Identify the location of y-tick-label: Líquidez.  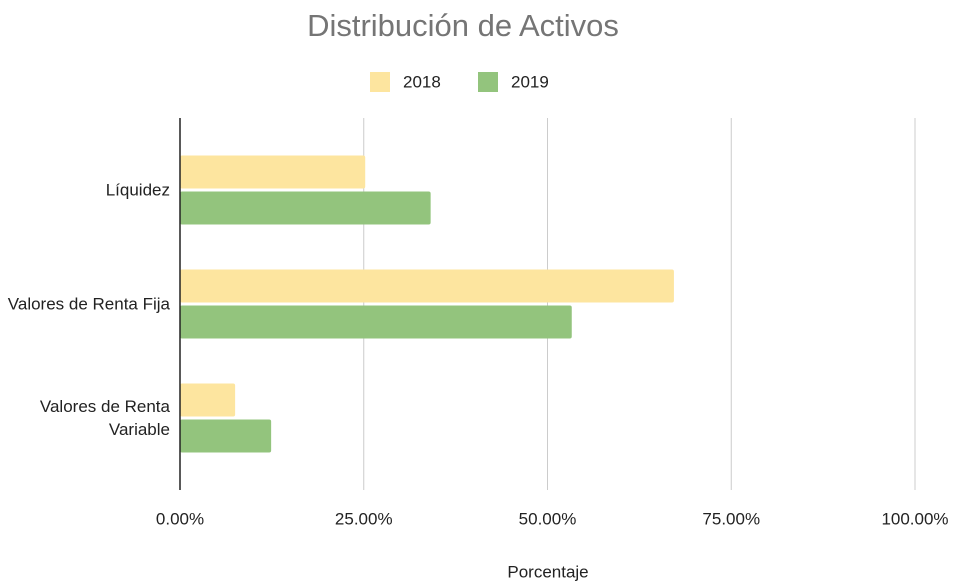
(137, 190).